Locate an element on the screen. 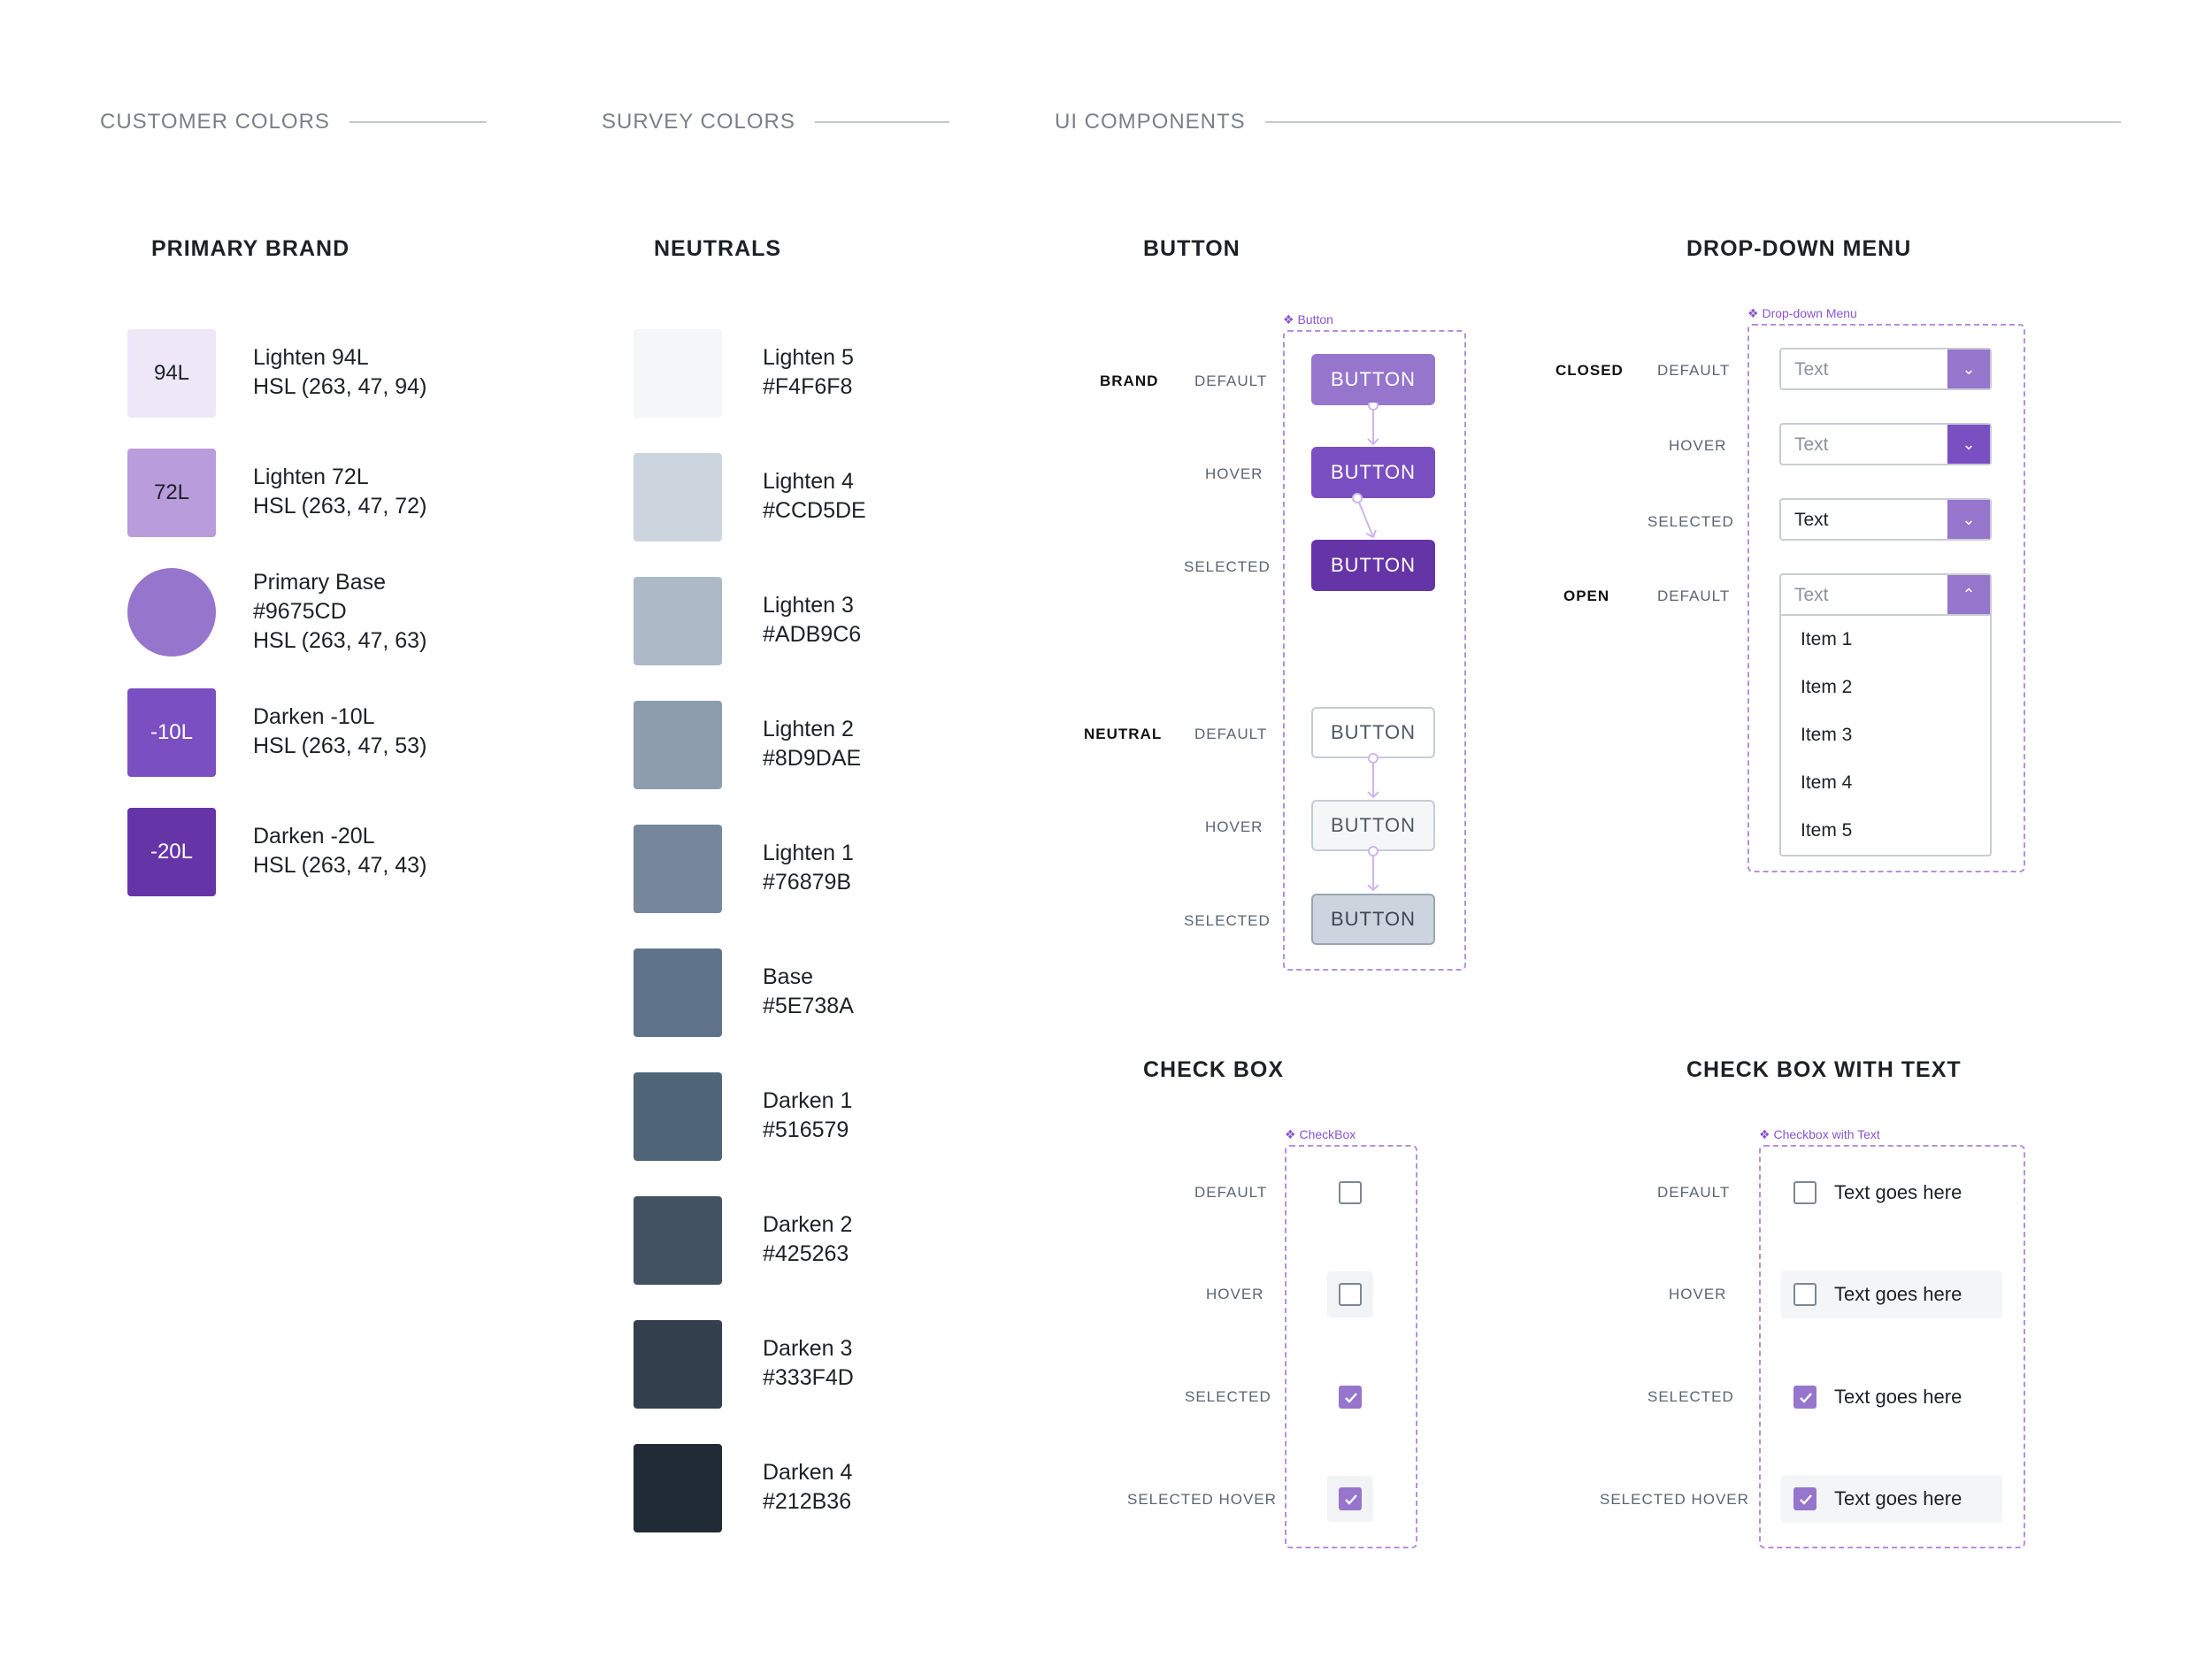 Image resolution: width=2212 pixels, height=1659 pixels. dropdown-closed-hover: Text ⌄ is located at coordinates (1885, 444).